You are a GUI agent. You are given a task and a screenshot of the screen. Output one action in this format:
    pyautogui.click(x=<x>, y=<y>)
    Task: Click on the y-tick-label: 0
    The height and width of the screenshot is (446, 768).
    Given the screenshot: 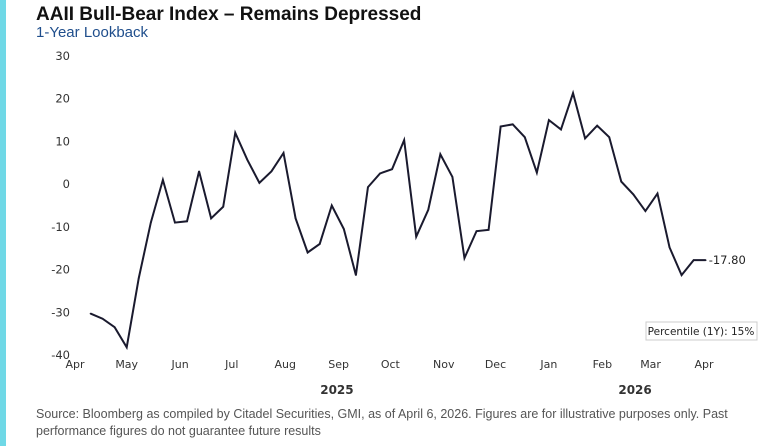 What is the action you would take?
    pyautogui.click(x=66, y=184)
    